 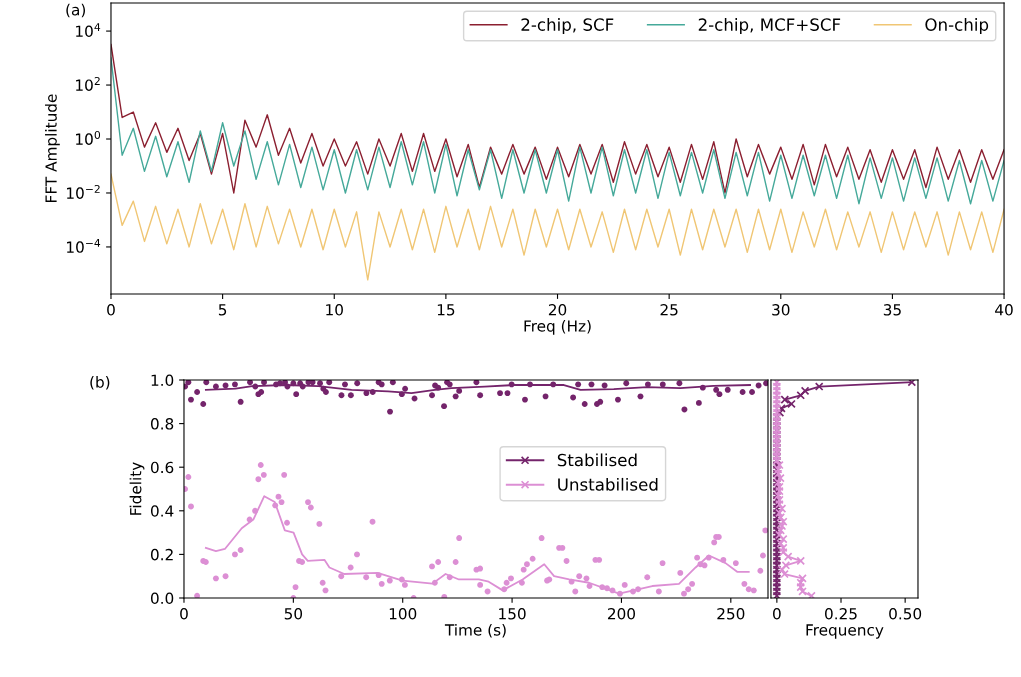 What do you see at coordinates (731, 613) in the screenshot?
I see `x-tick-label: 250` at bounding box center [731, 613].